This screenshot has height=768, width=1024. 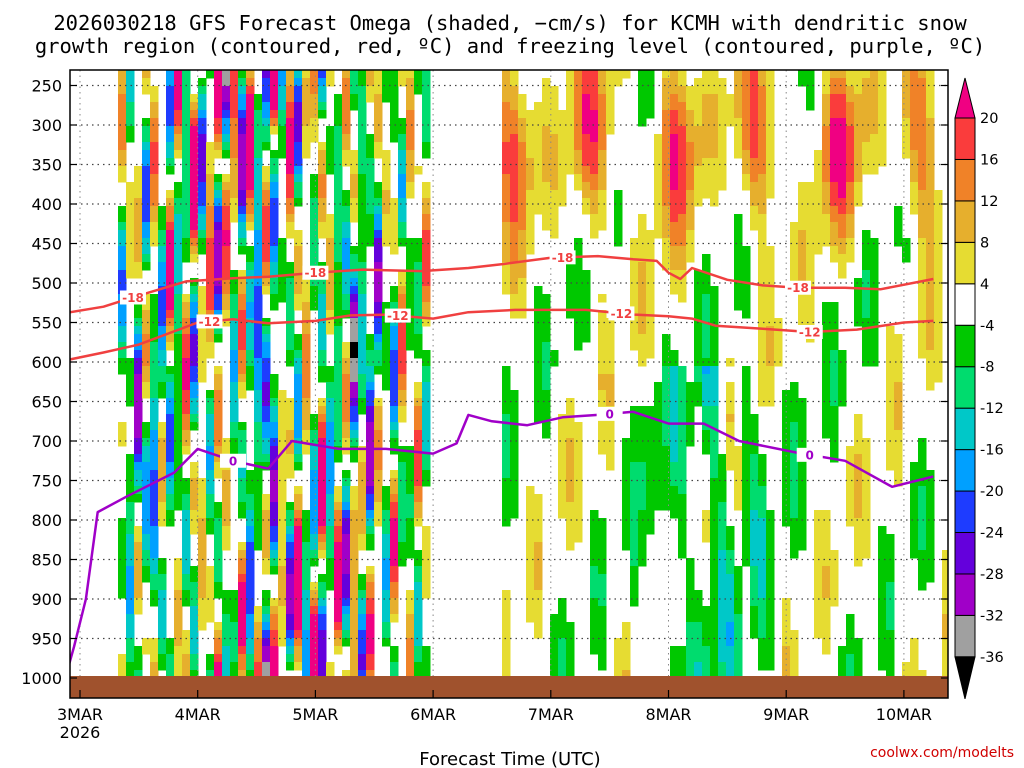 What do you see at coordinates (46, 125) in the screenshot?
I see `y-tick-label: 300` at bounding box center [46, 125].